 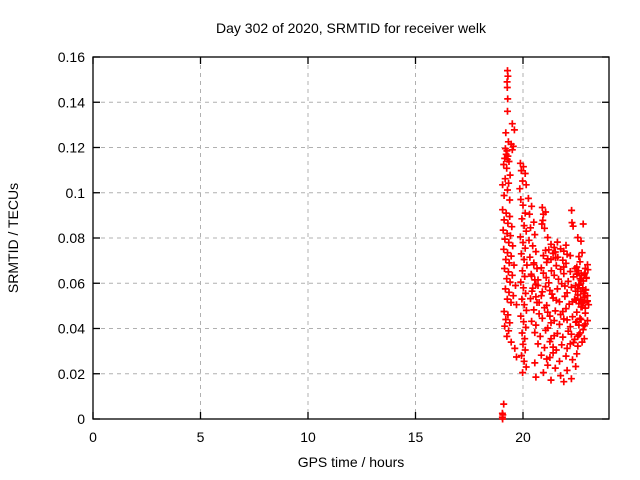 What do you see at coordinates (201, 437) in the screenshot?
I see `x-tick-label: 5` at bounding box center [201, 437].